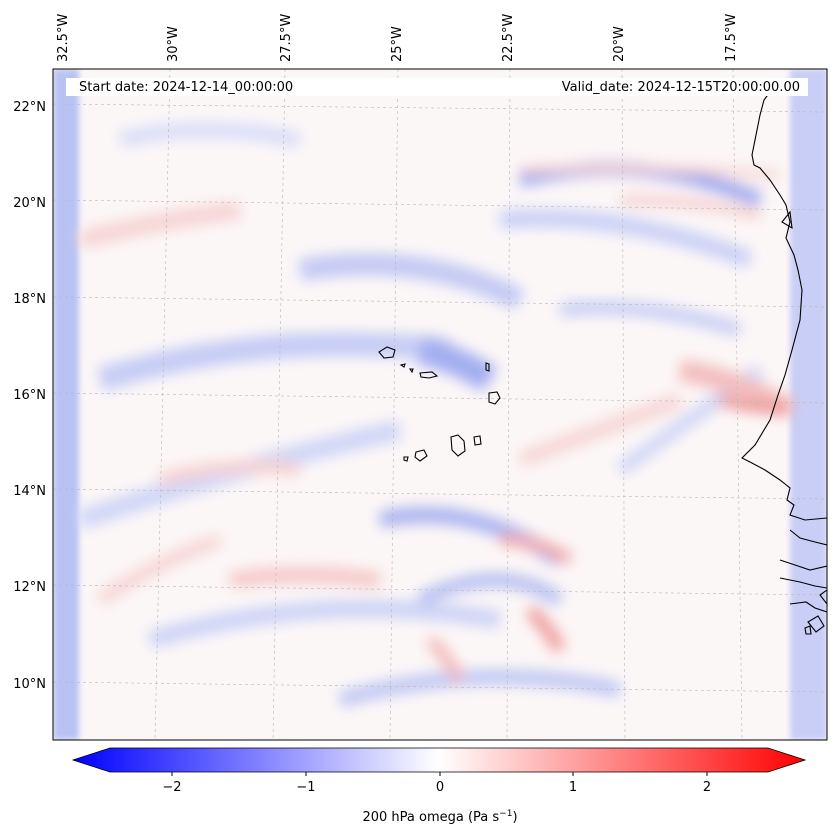 Image resolution: width=837 pixels, height=839 pixels. What do you see at coordinates (681, 87) in the screenshot?
I see `valid-date-text: Valid_date: 2024-12-15T20:00:00.00` at bounding box center [681, 87].